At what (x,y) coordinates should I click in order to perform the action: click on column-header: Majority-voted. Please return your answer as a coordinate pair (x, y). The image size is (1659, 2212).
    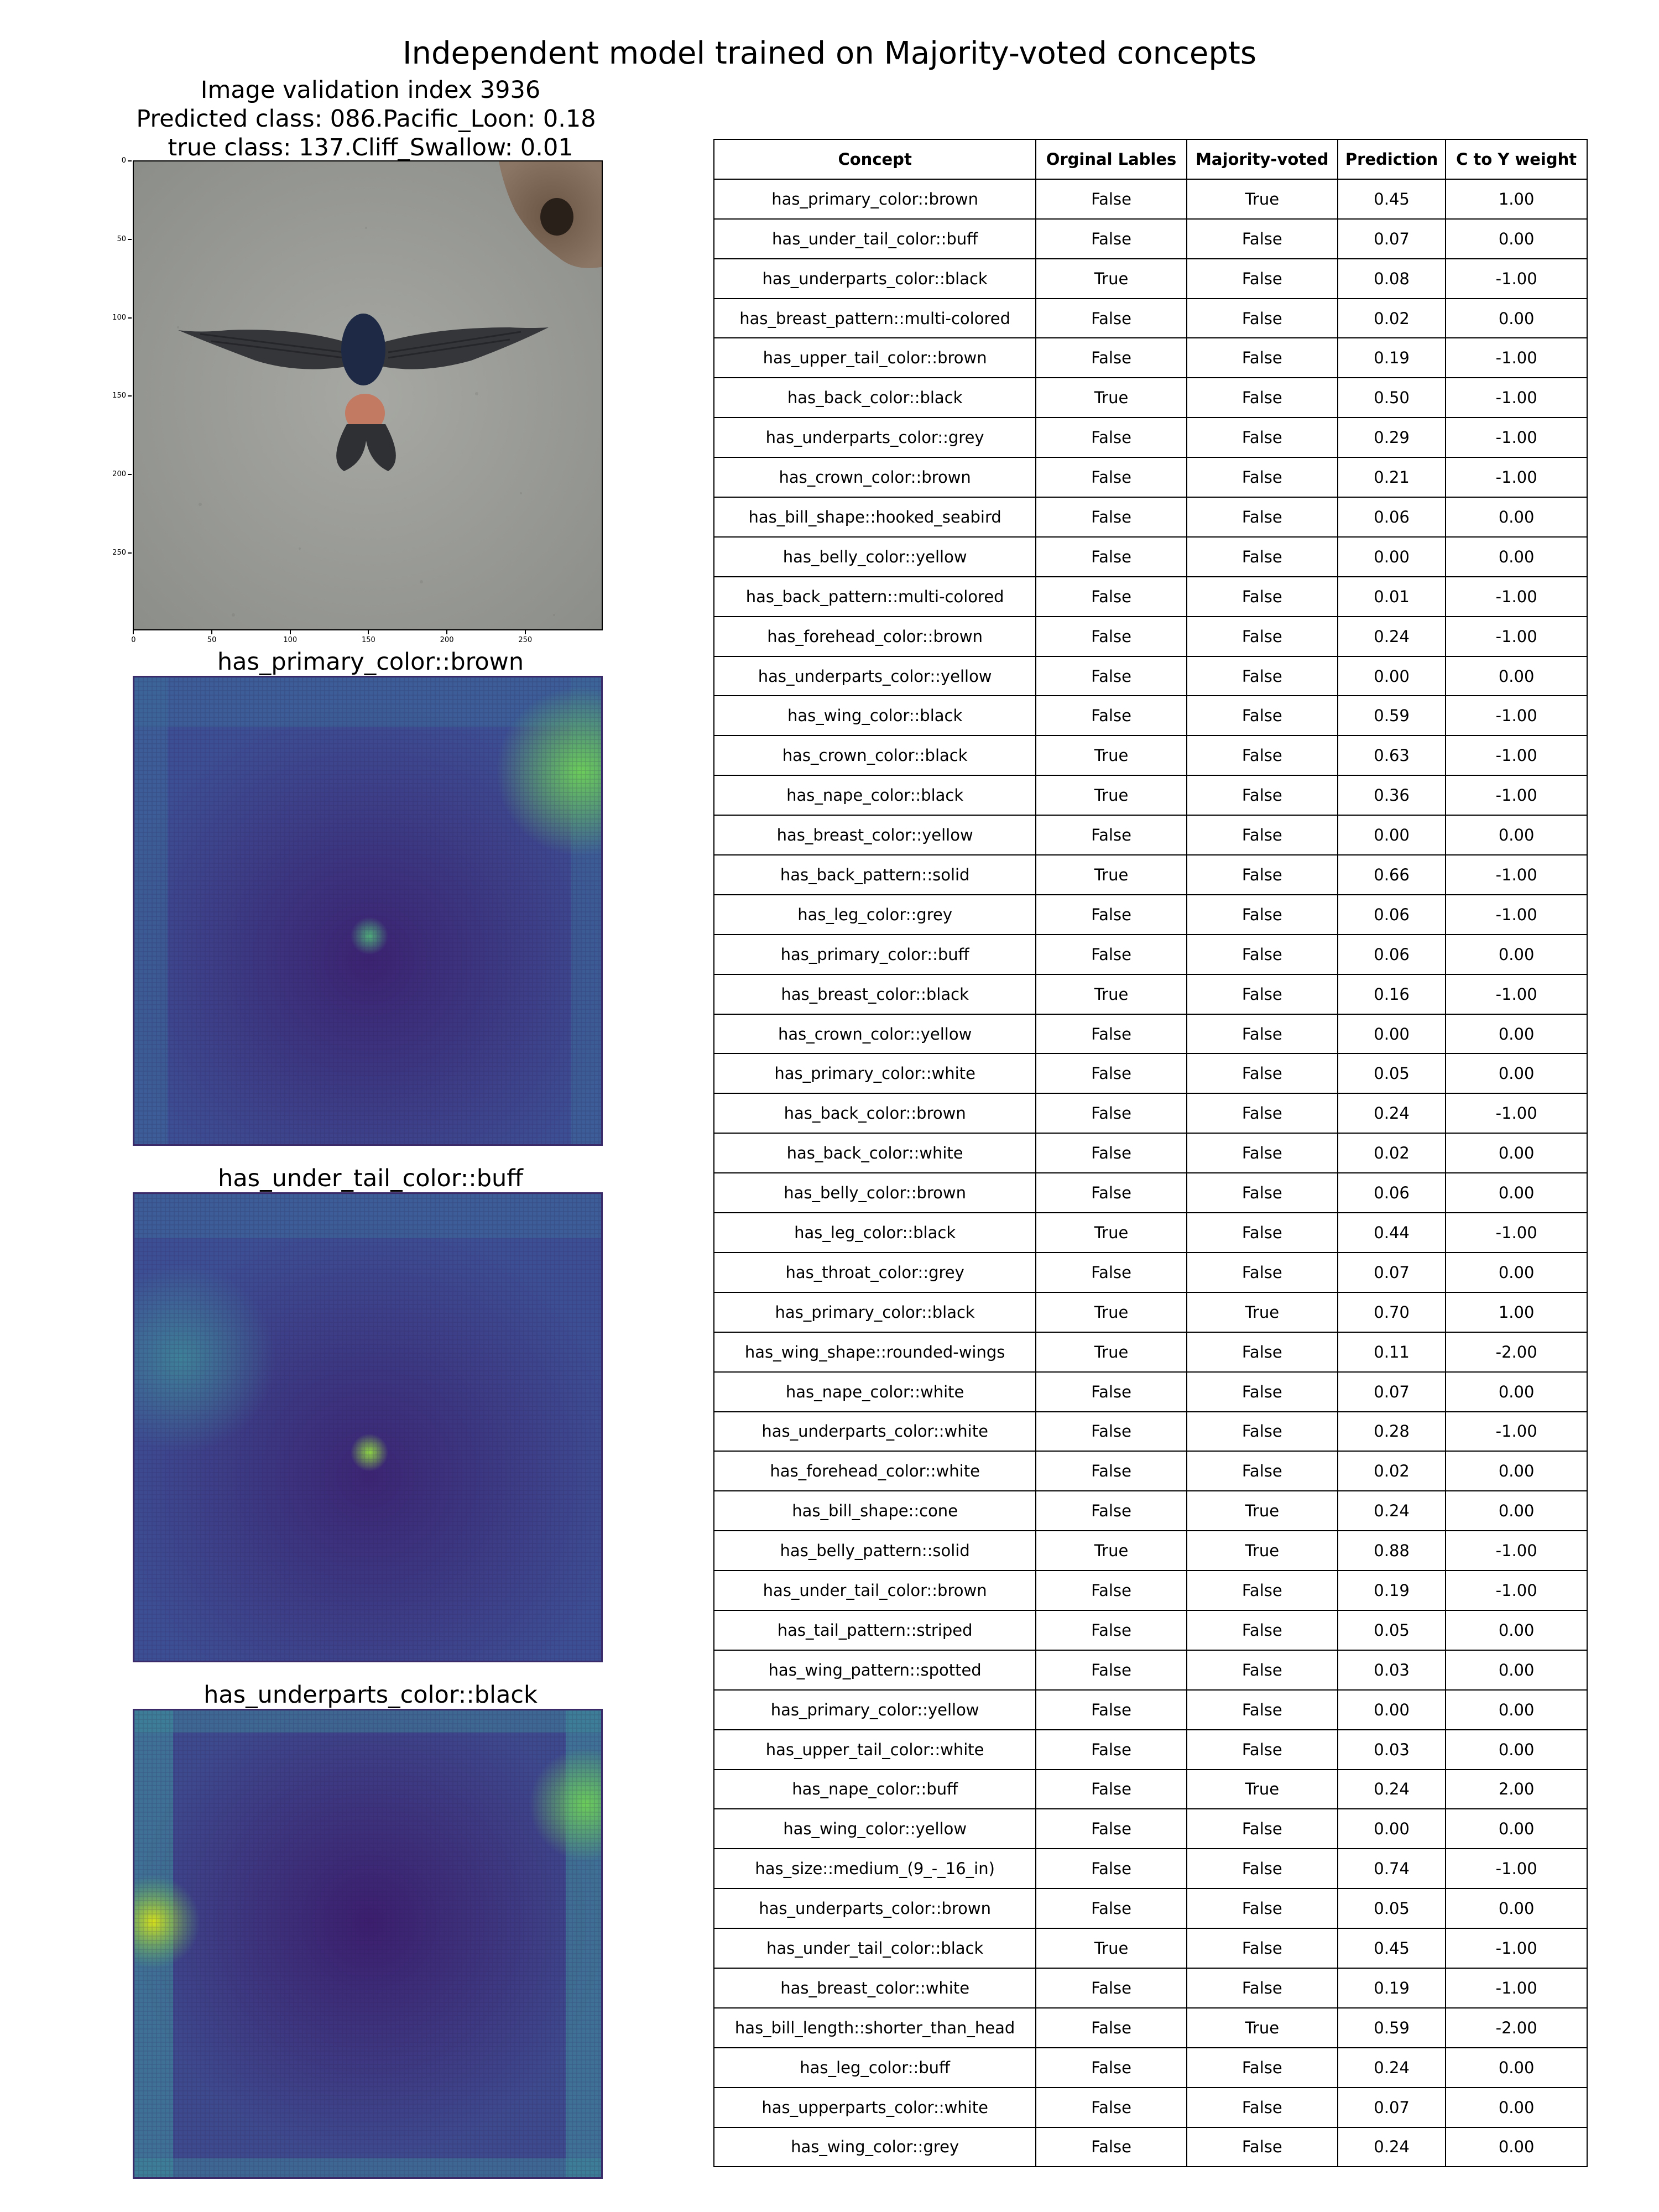
    Looking at the image, I should click on (1262, 160).